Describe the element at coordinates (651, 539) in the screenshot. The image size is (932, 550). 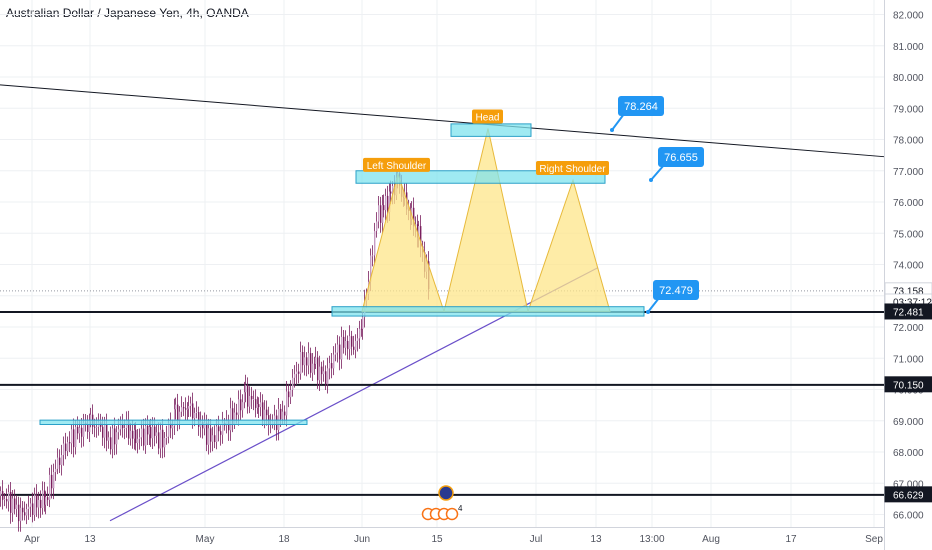
I see `x-tick-label: 13:00` at that location.